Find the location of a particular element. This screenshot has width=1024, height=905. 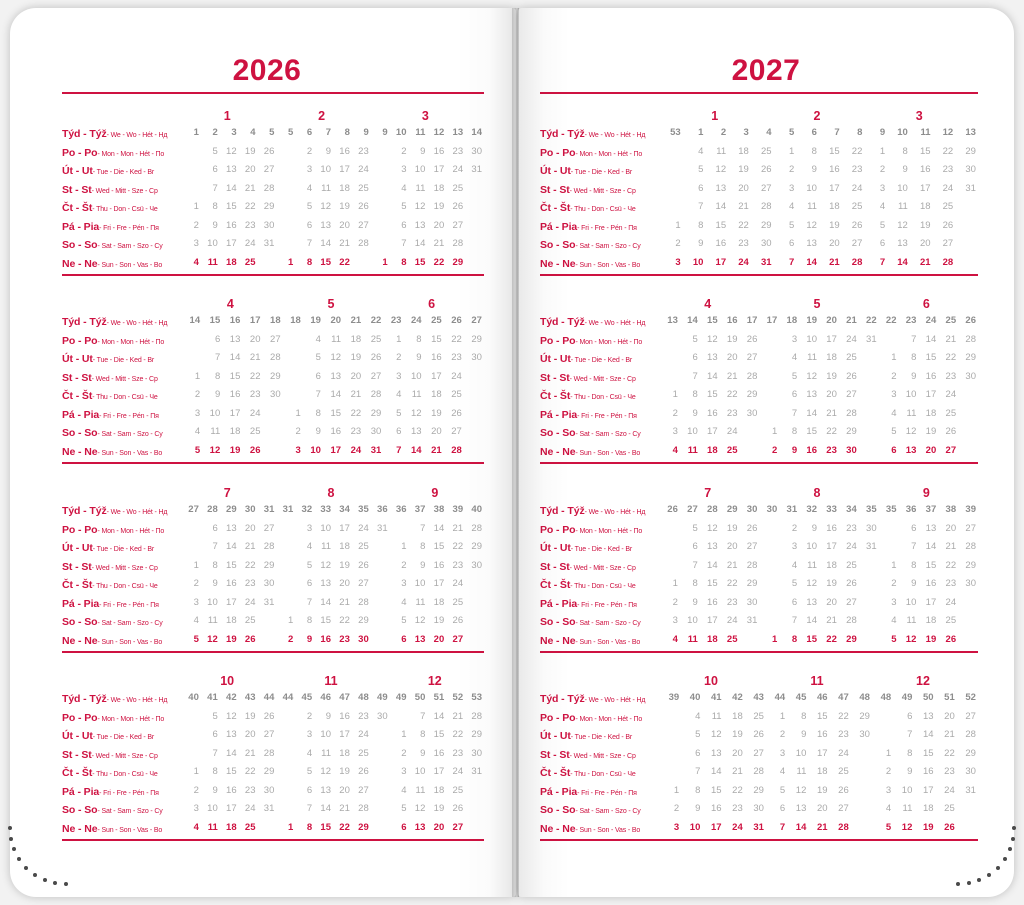

weekday-row: 5 12 19 26 is located at coordinates (816, 377).